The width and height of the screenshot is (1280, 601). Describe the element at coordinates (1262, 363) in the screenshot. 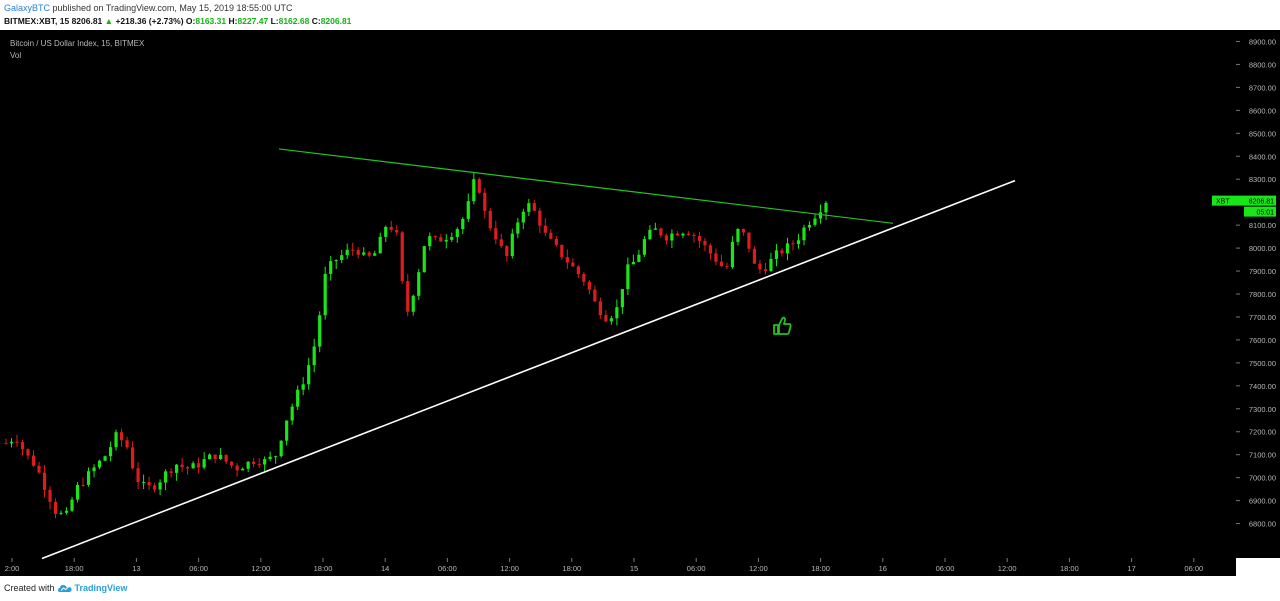

I see `y-tick-label: 7500.00` at that location.